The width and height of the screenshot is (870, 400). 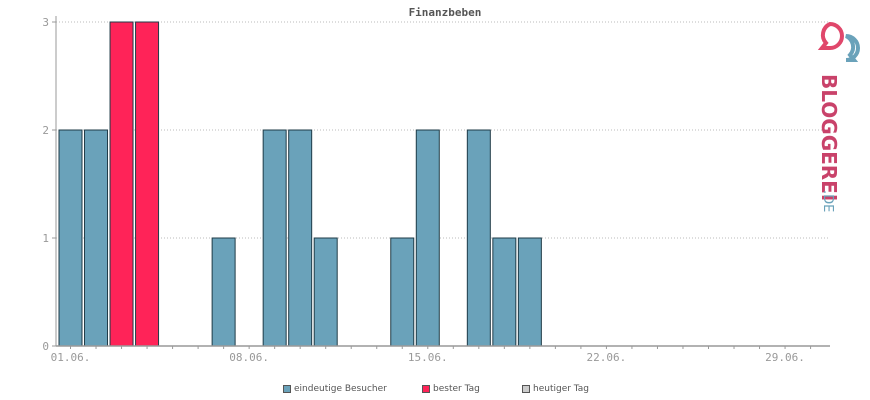 I want to click on x-axis-ticks: 01.06. 08.06. 15.06. 22.06. 29.06., so click(x=431, y=355).